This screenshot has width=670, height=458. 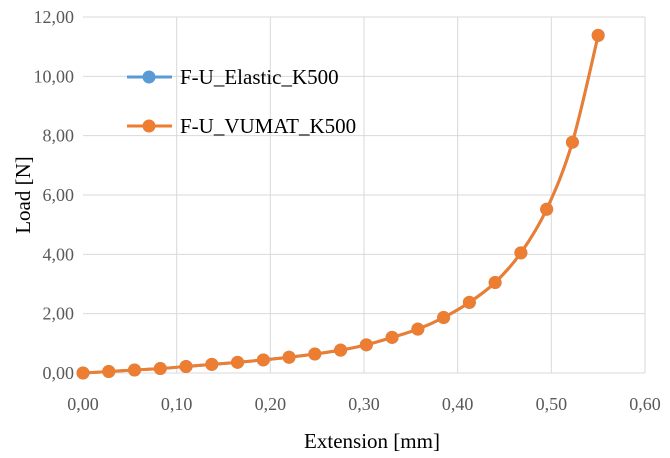 I want to click on legend-label-vumat: F-U_VUMAT_K500, so click(x=268, y=126).